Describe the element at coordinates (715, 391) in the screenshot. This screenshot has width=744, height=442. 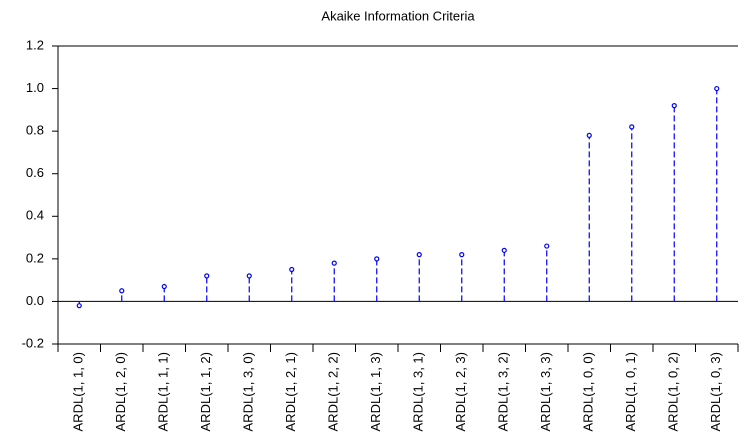
I see `x-tick-label: ARDL(1, 0, 3)` at that location.